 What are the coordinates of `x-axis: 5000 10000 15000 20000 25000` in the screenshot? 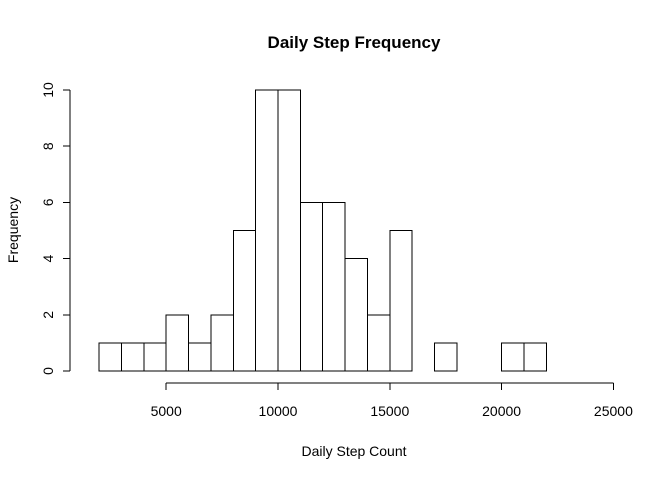 It's located at (392, 400).